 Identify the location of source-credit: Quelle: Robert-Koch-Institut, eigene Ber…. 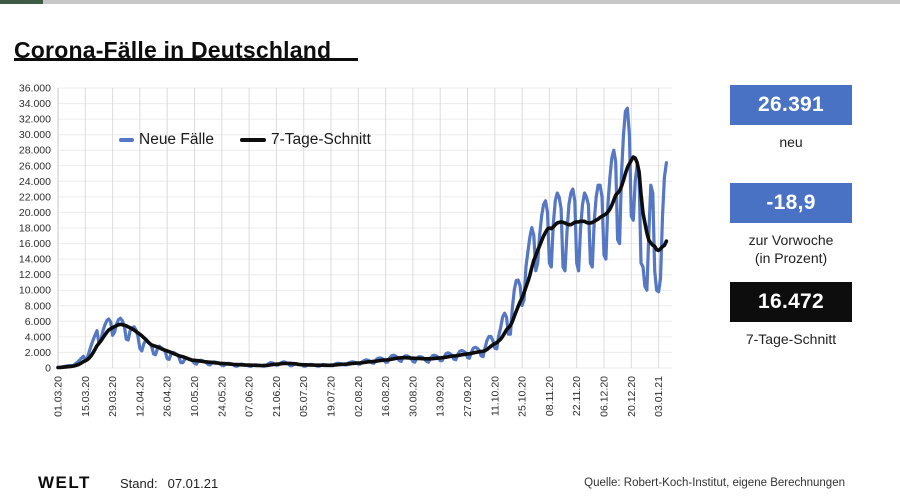
(714, 483).